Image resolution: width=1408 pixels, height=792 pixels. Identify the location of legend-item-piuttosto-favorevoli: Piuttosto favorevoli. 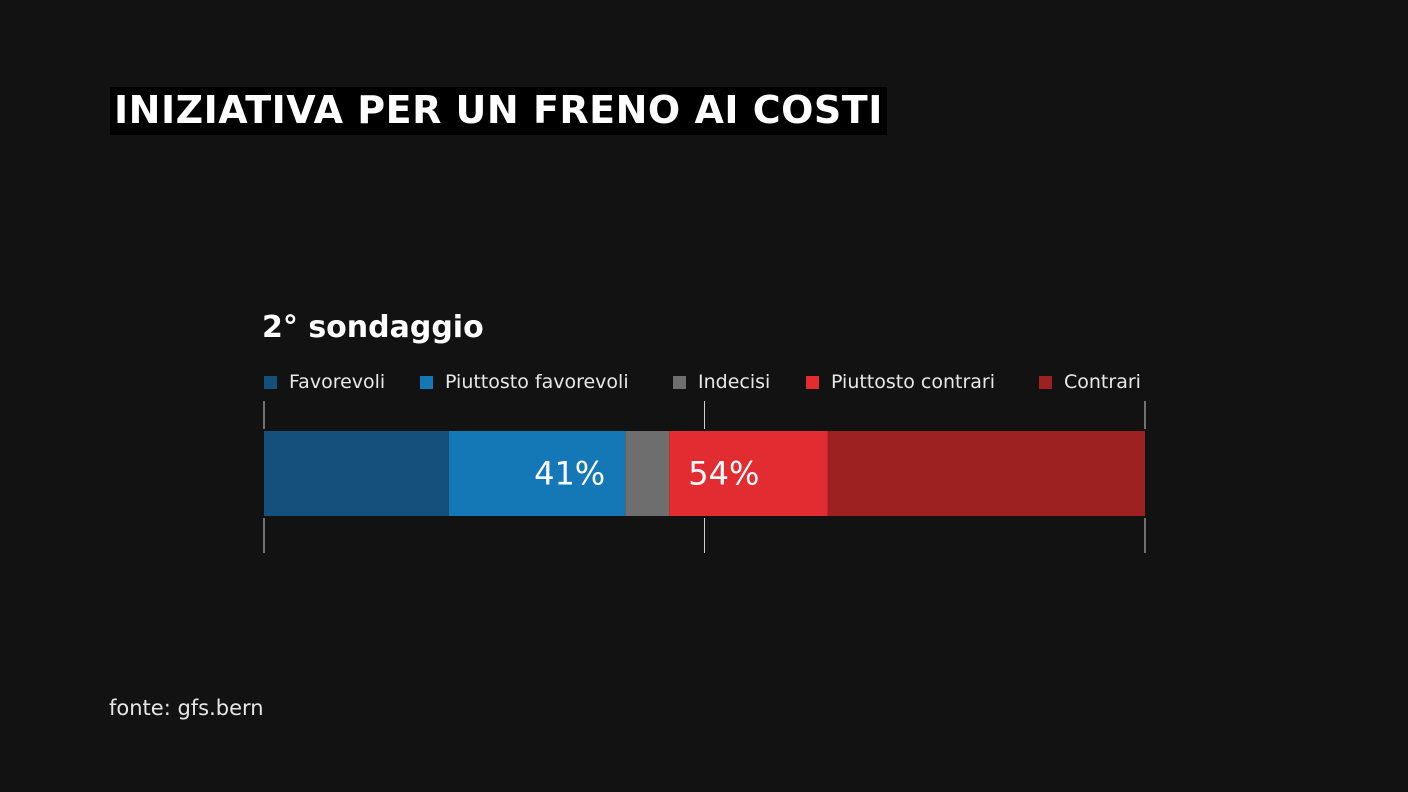
(524, 382).